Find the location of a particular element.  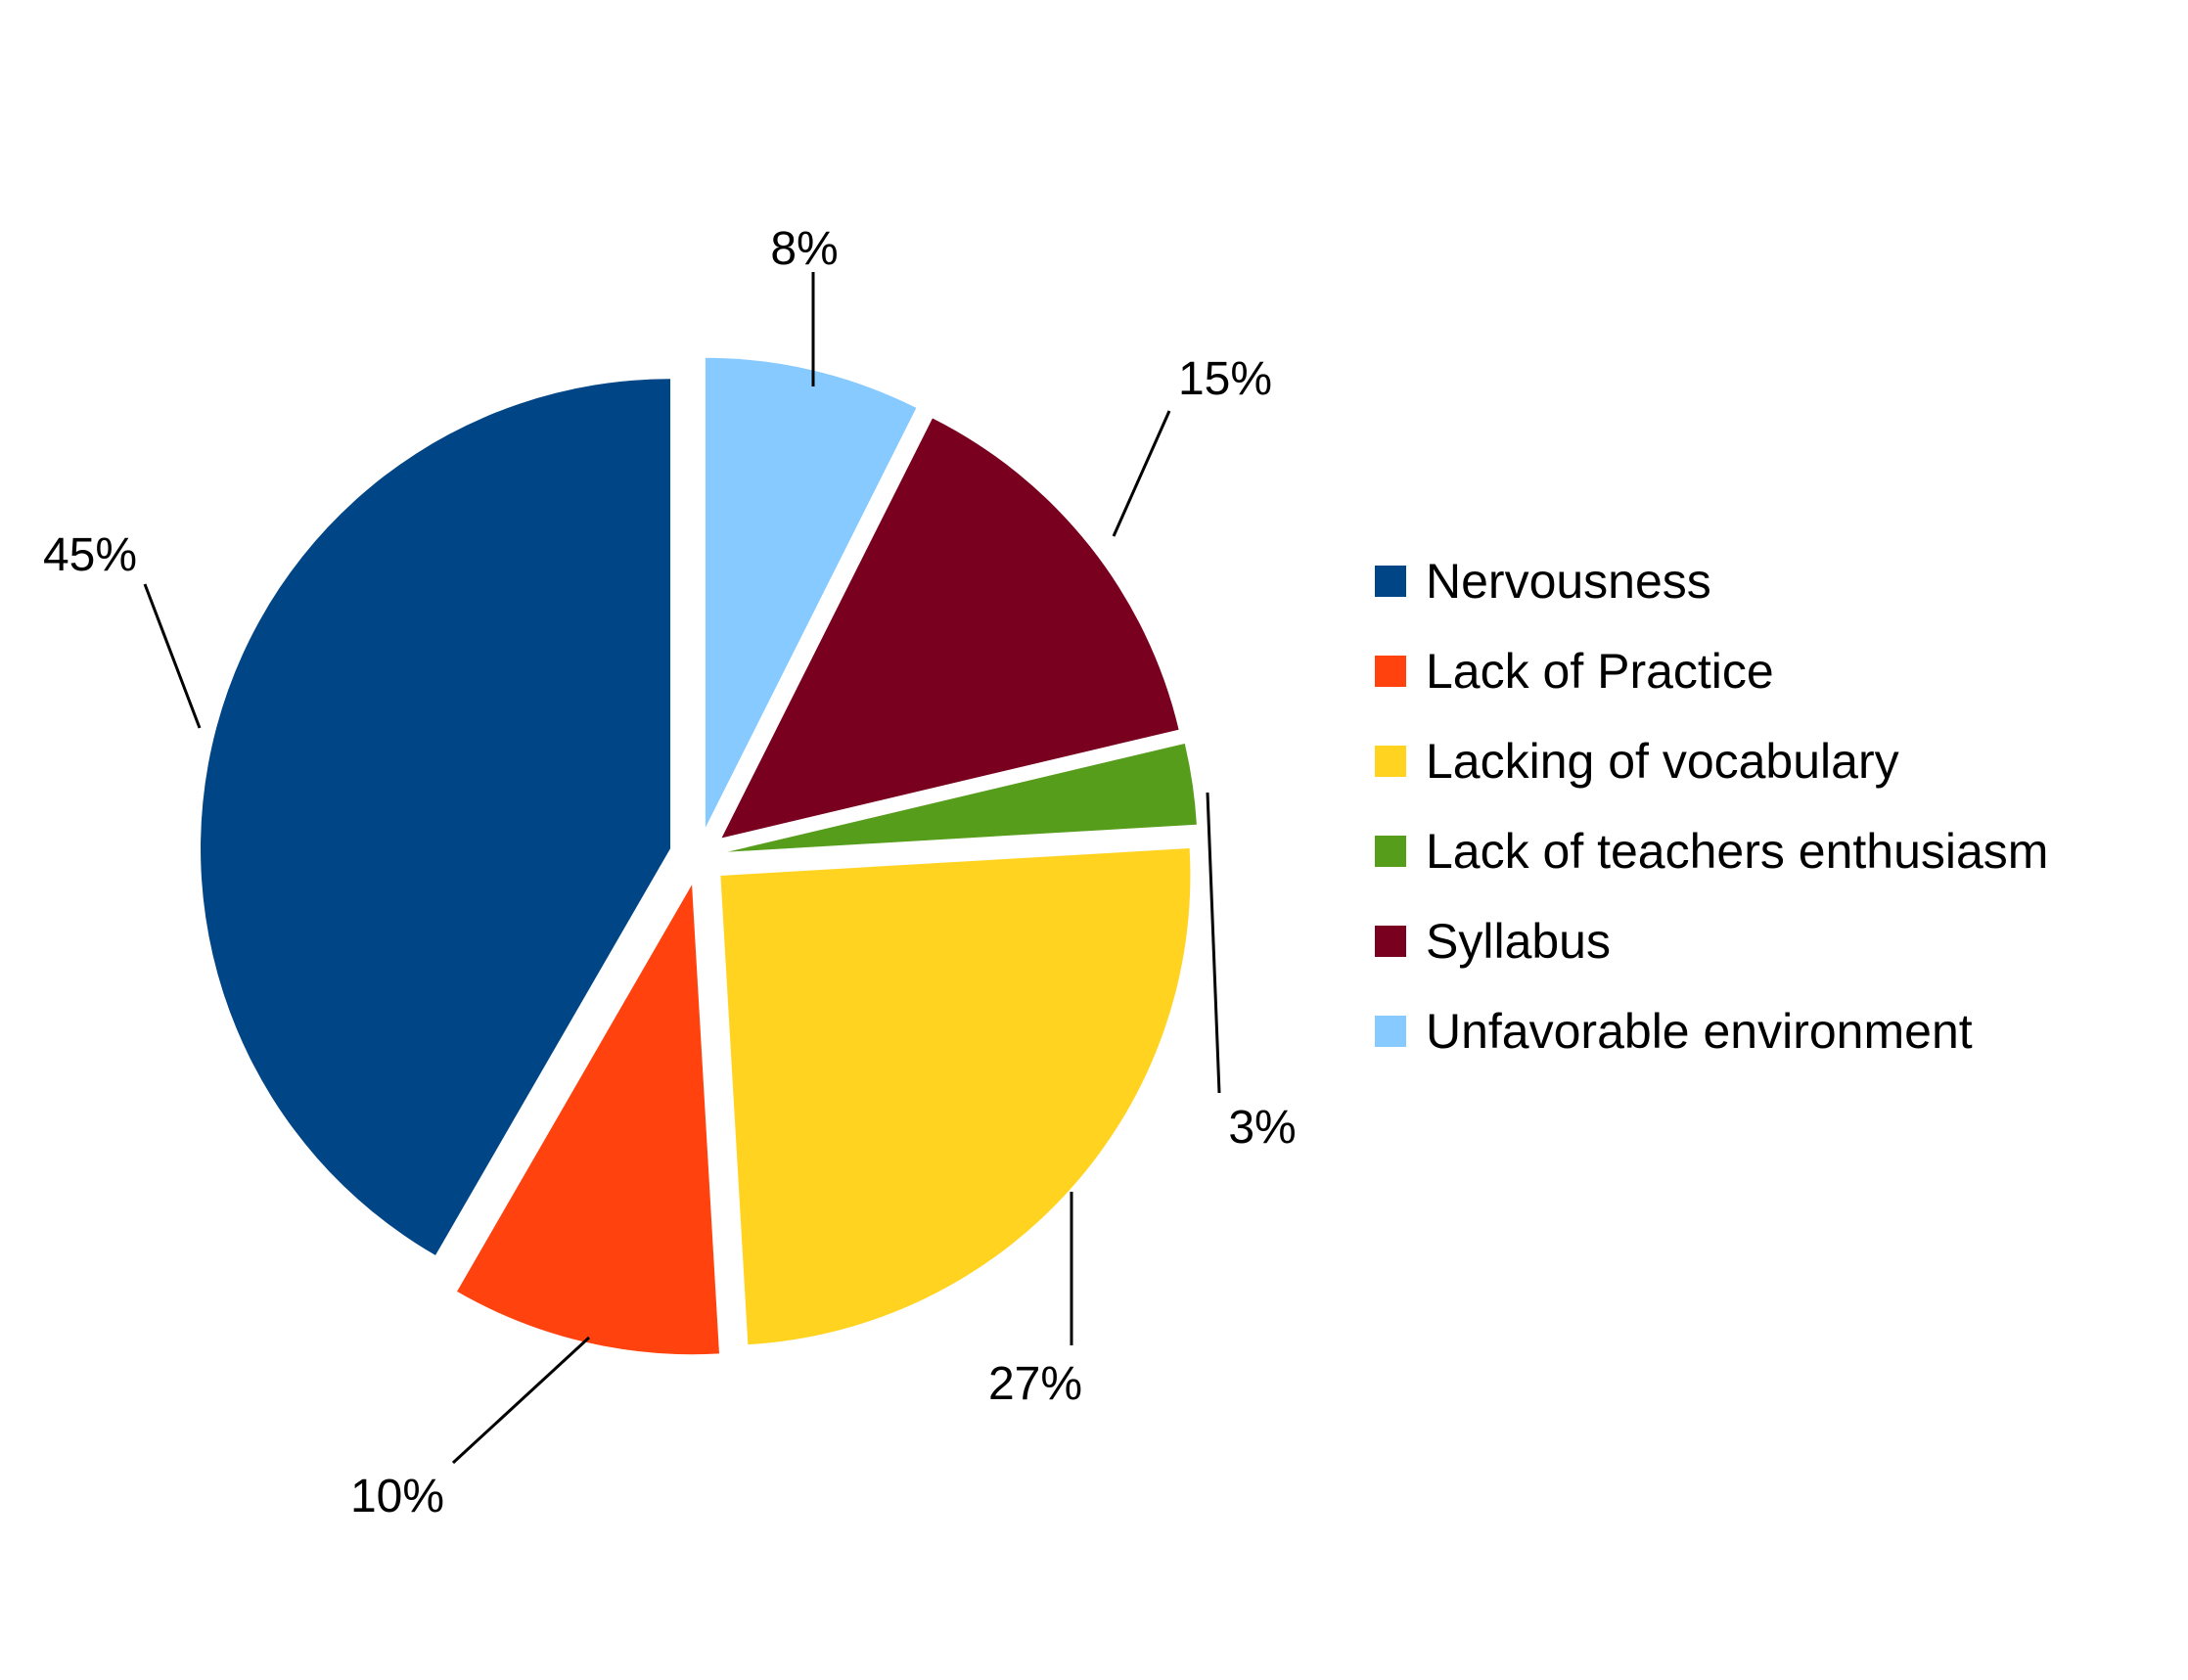

legend-swatch-lack-of-practice is located at coordinates (1390, 671).